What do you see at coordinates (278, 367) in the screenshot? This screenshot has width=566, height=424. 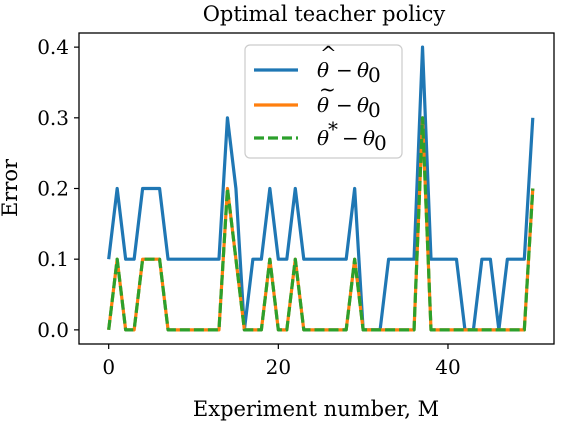 I see `x-tick-label: 20` at bounding box center [278, 367].